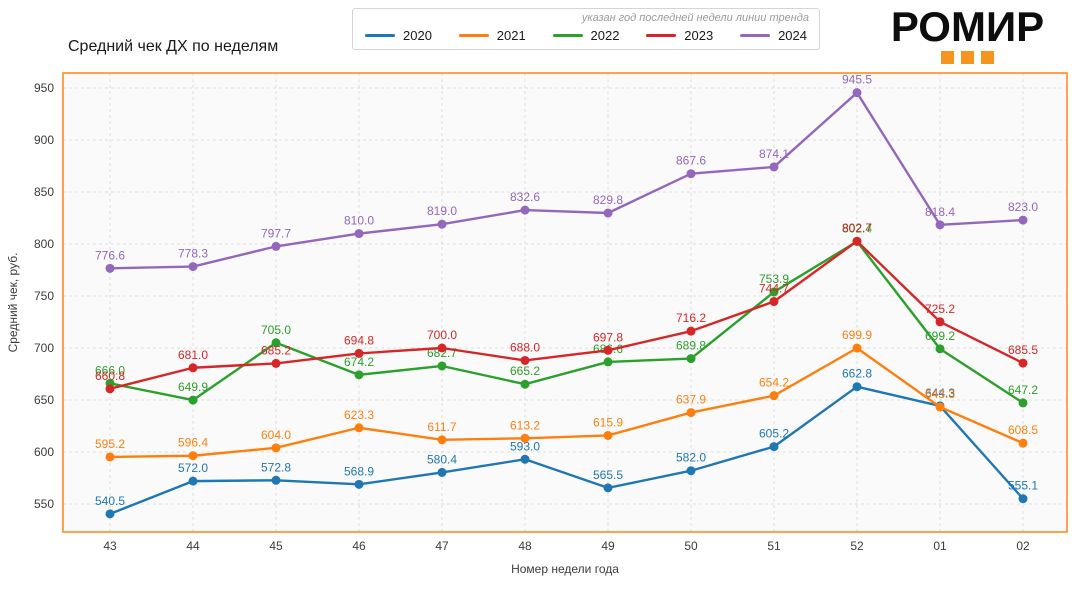 This screenshot has width=1080, height=592. I want to click on legend-item-2022: 2022, so click(586, 35).